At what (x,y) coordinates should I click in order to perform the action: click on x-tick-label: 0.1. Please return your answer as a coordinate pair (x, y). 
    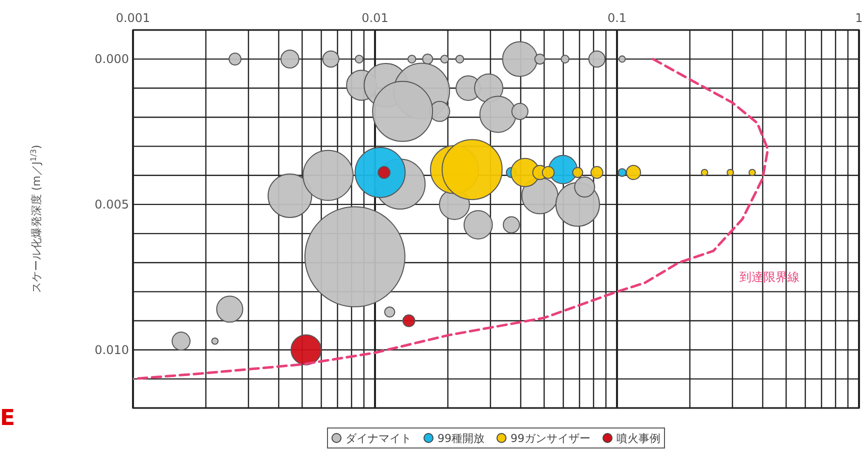
    Looking at the image, I should click on (617, 18).